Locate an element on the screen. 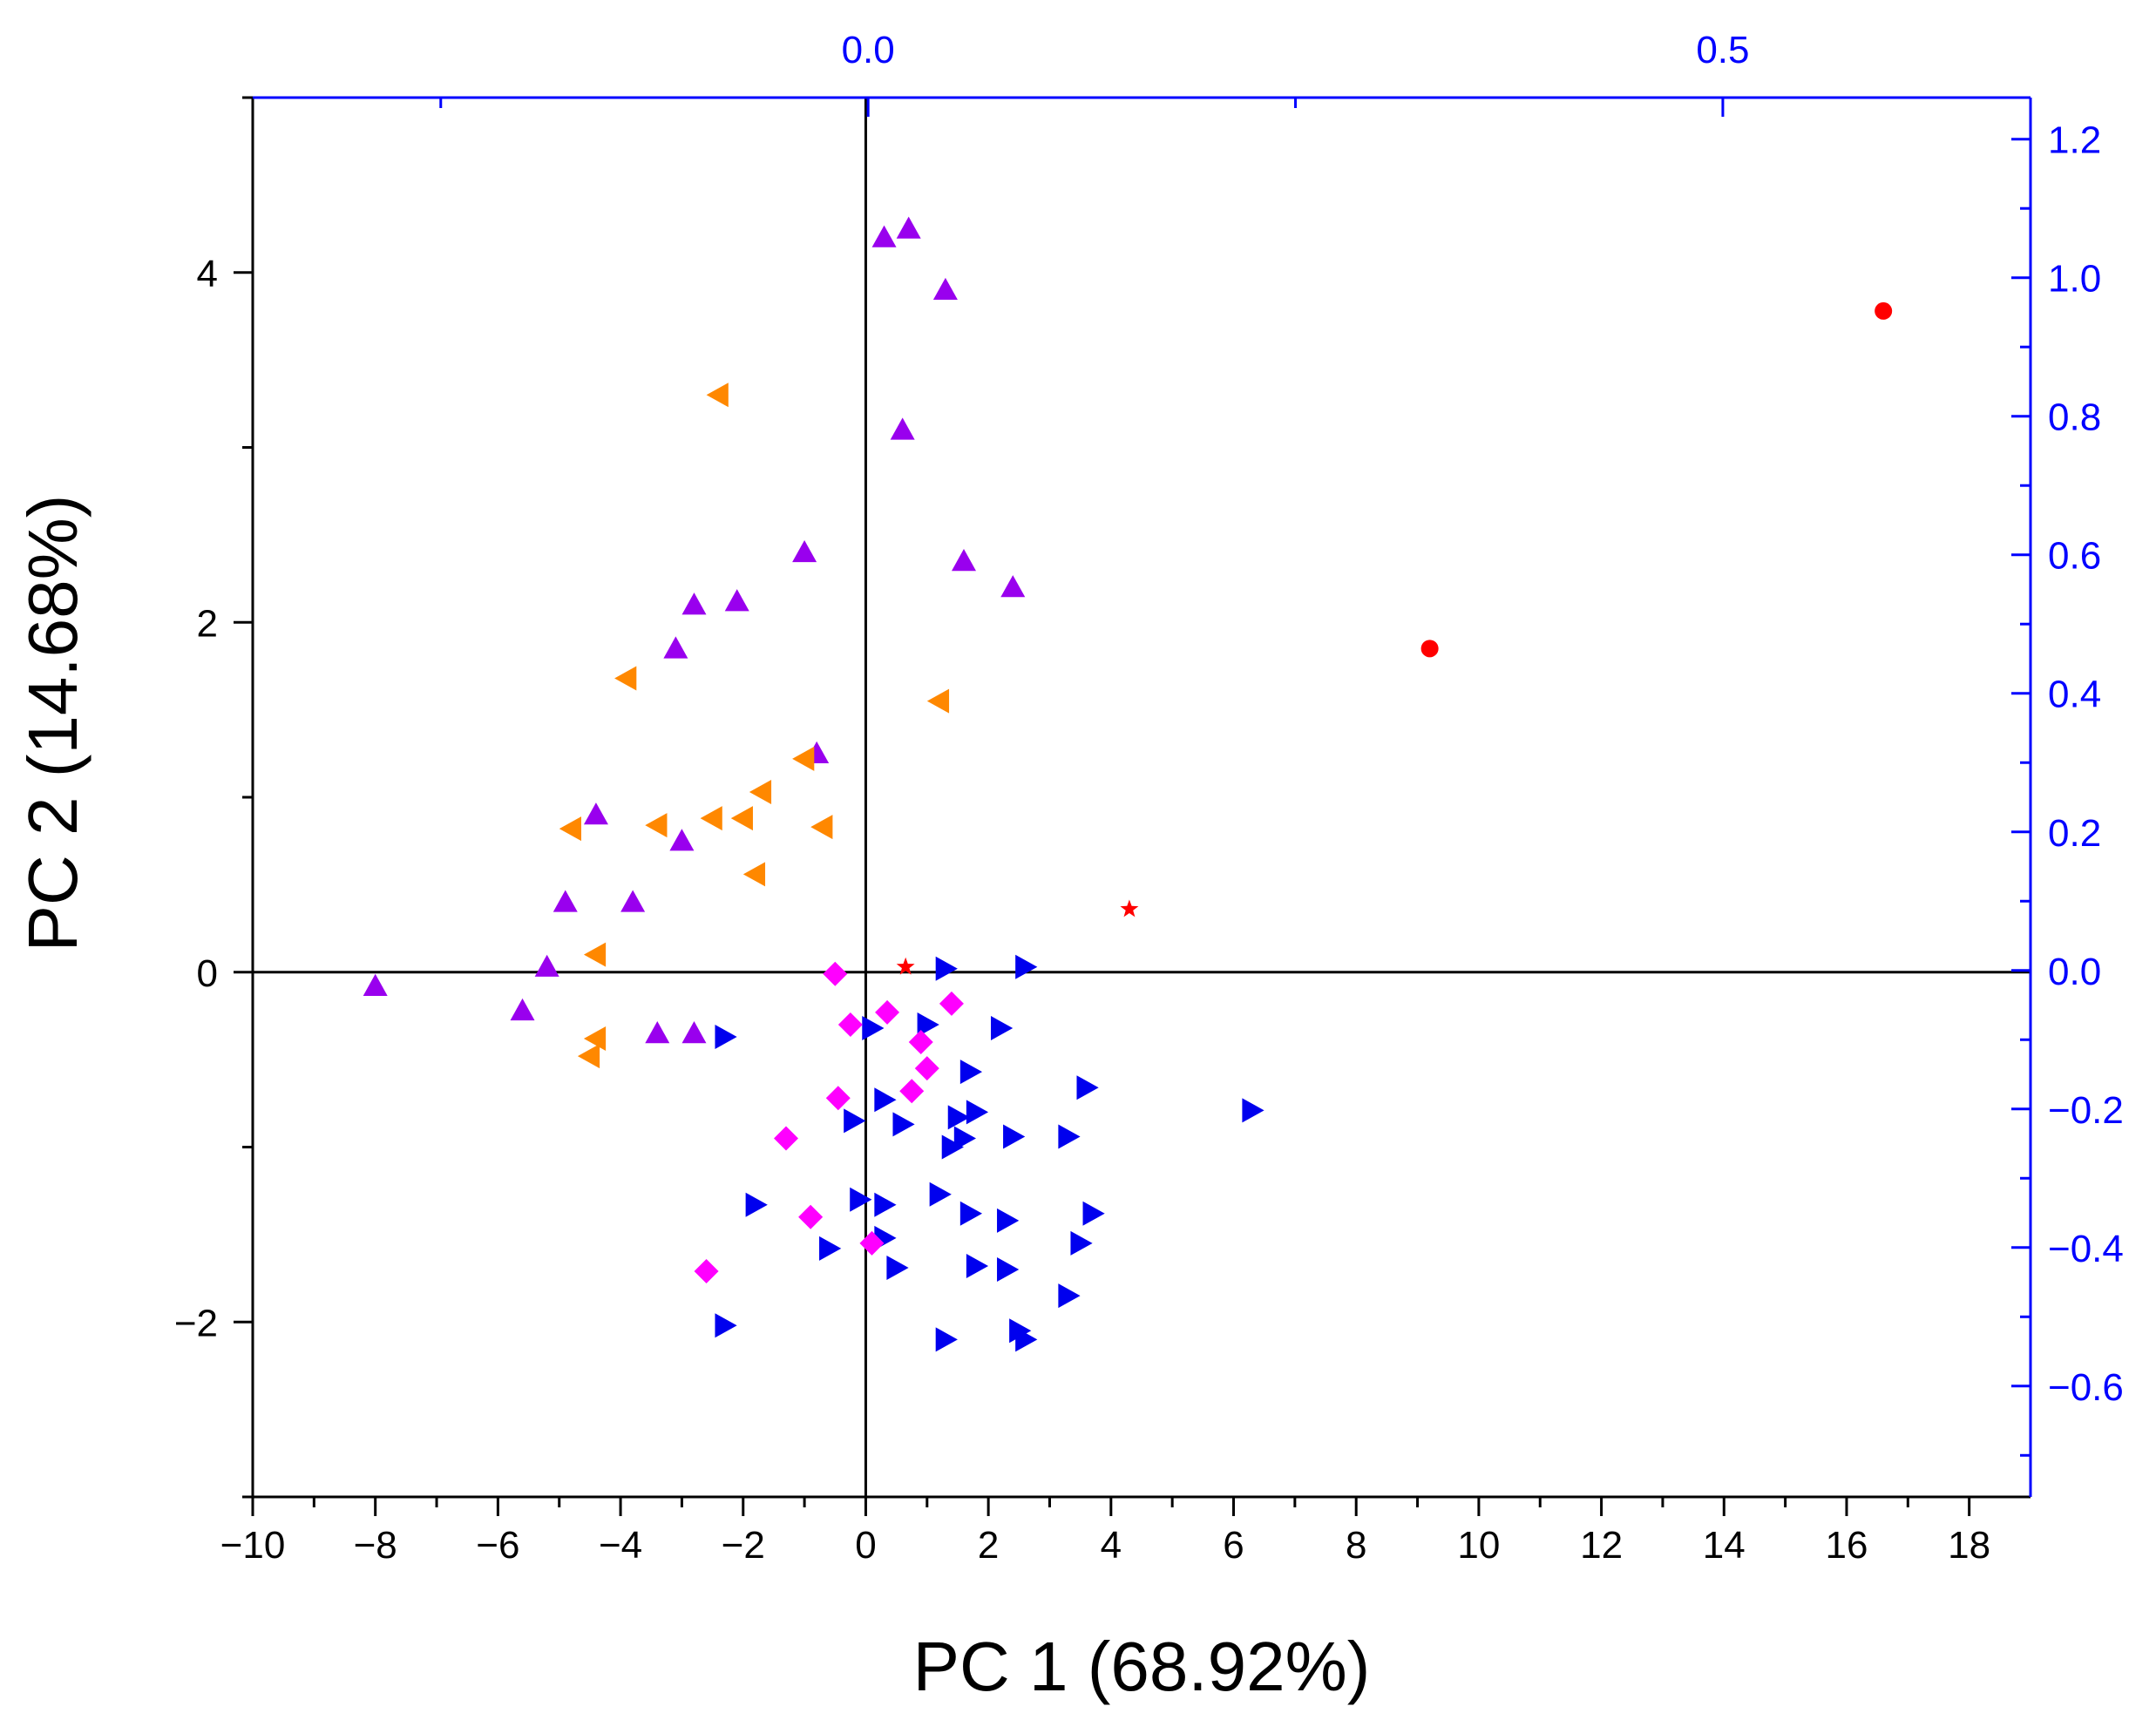 The width and height of the screenshot is (2156, 1713). secondary-y-tick-label: −0.2 is located at coordinates (2086, 1110).